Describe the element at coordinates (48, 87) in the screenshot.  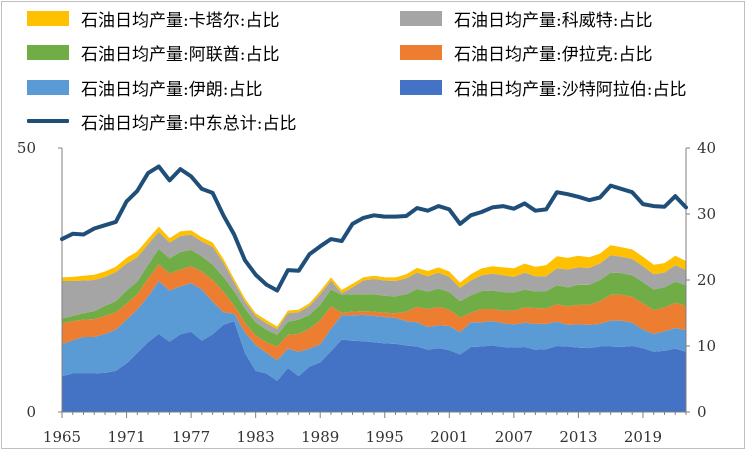
I see `legend-swatch-iran` at that location.